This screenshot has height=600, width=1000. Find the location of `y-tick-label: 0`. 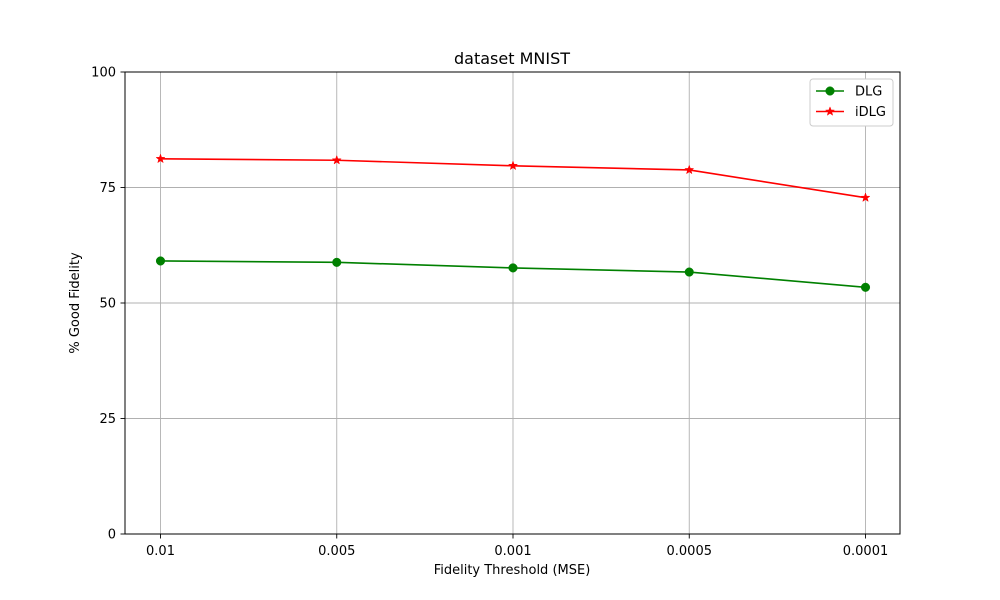

y-tick-label: 0 is located at coordinates (112, 535).